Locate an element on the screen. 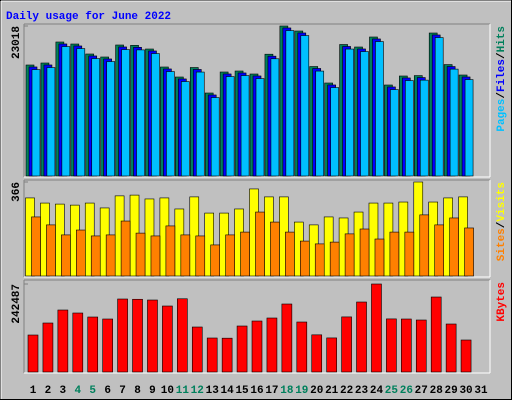 The width and height of the screenshot is (512, 400). x-tick-label: 8 is located at coordinates (137, 391).